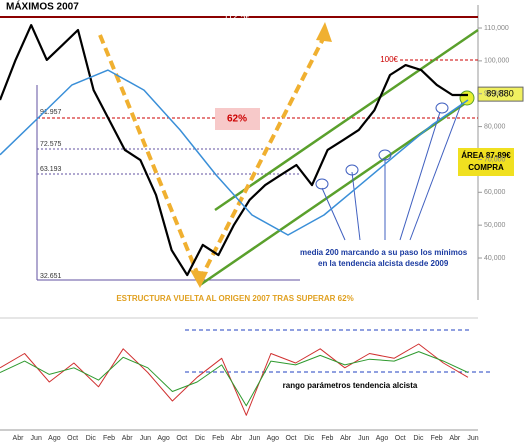 The image size is (525, 447). I want to click on y-tick-label: 60,000, so click(495, 192).